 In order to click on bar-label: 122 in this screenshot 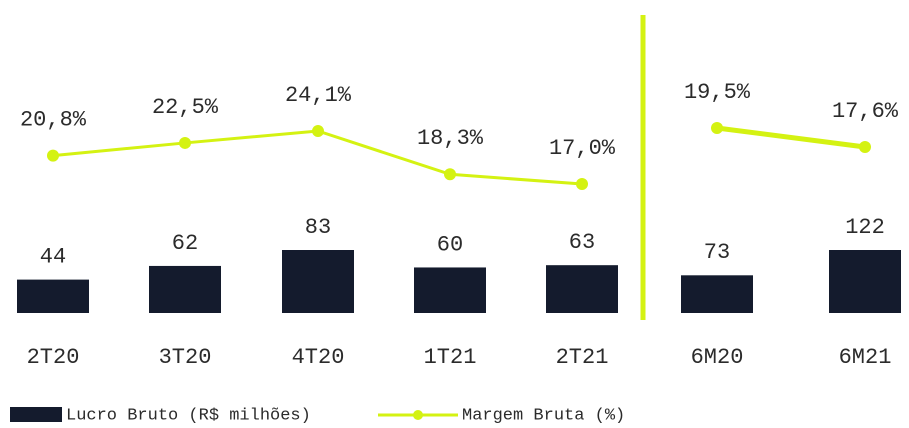, I will do `click(865, 227)`.